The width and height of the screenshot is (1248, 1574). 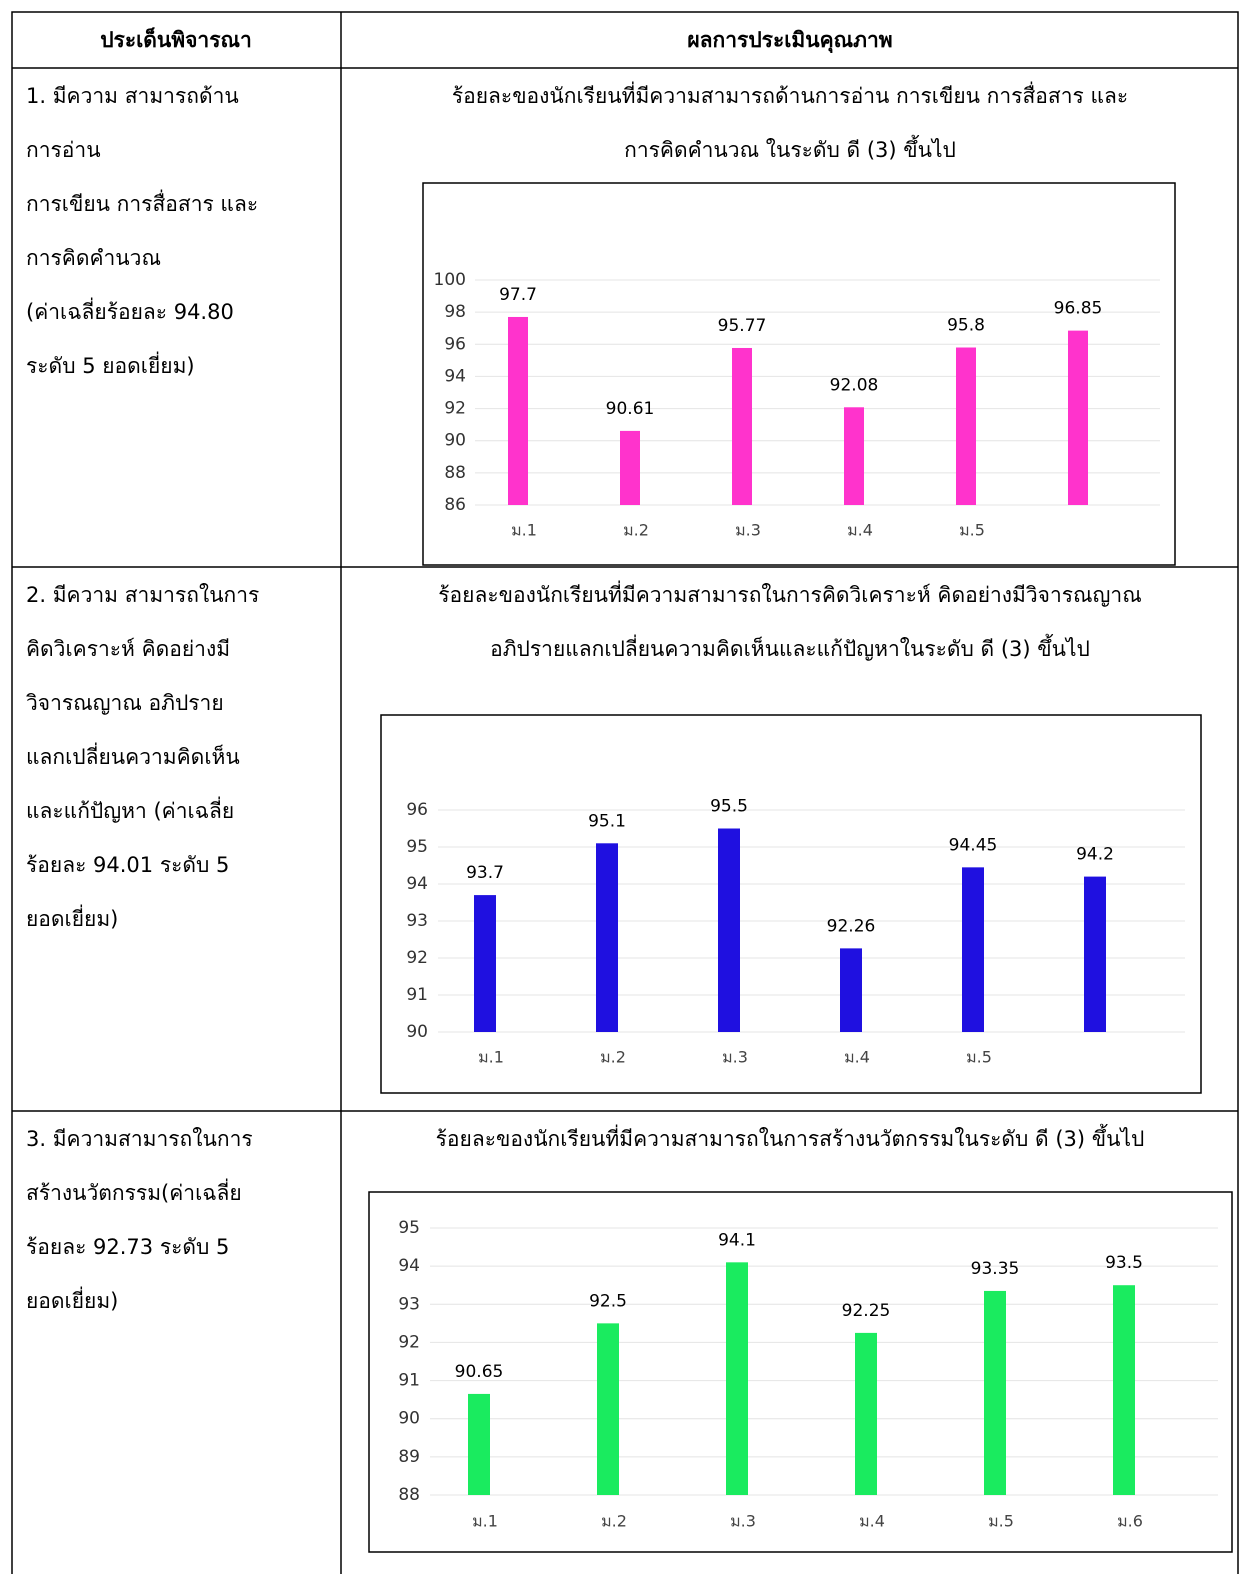 What do you see at coordinates (479, 1372) in the screenshot?
I see `data-label: 90.65` at bounding box center [479, 1372].